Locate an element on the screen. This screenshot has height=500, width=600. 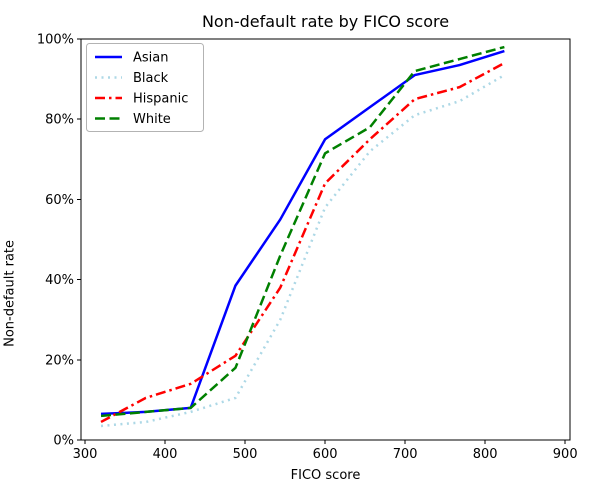
x-tick-label: 800 is located at coordinates (485, 454).